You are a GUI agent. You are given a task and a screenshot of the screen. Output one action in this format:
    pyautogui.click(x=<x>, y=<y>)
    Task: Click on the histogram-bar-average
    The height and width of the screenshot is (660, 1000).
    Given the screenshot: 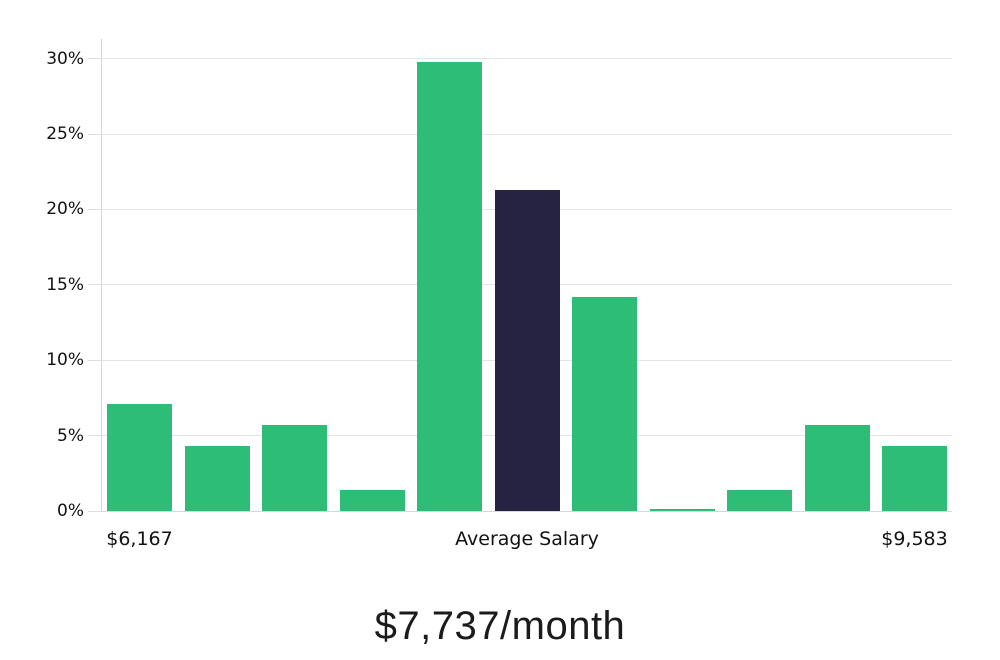 What is the action you would take?
    pyautogui.click(x=527, y=350)
    